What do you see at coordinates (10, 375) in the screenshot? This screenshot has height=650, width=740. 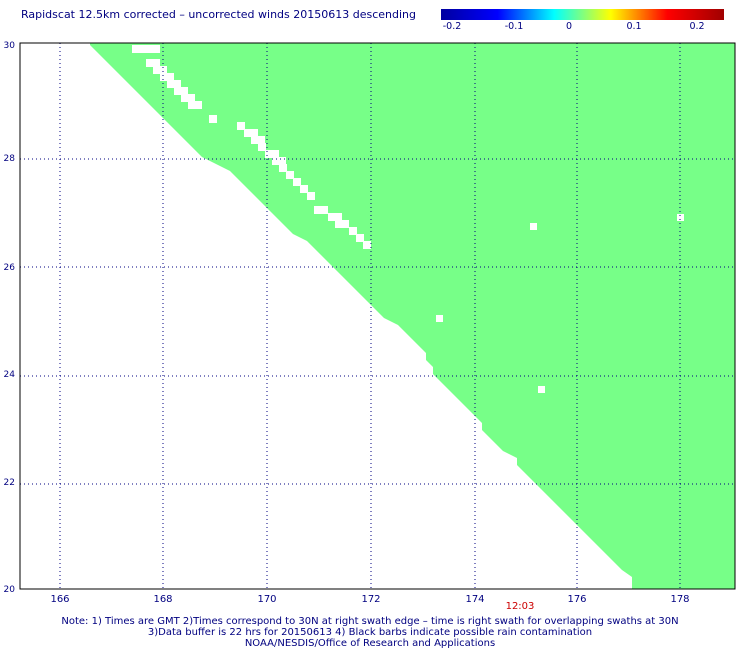 I see `lat-tick-label-24: 24` at bounding box center [10, 375].